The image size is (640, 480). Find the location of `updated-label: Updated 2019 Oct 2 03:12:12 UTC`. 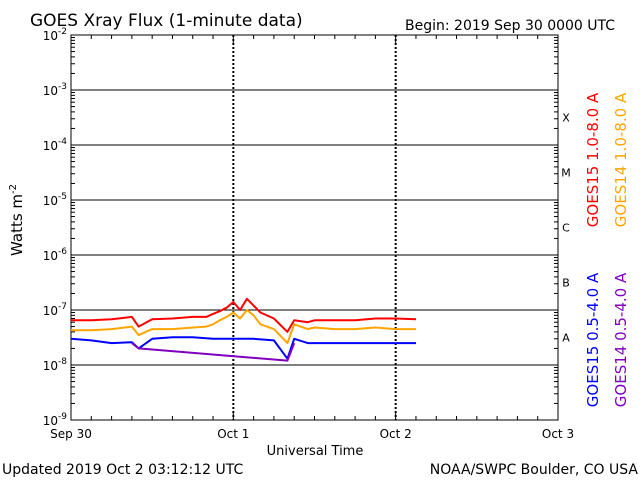

updated-label: Updated 2019 Oct 2 03:12:12 UTC is located at coordinates (122, 470).